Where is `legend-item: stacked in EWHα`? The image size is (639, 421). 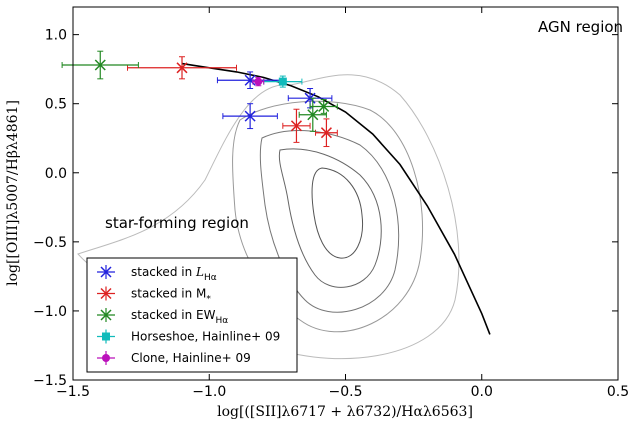 legend-item: stacked in EWHα is located at coordinates (162, 317).